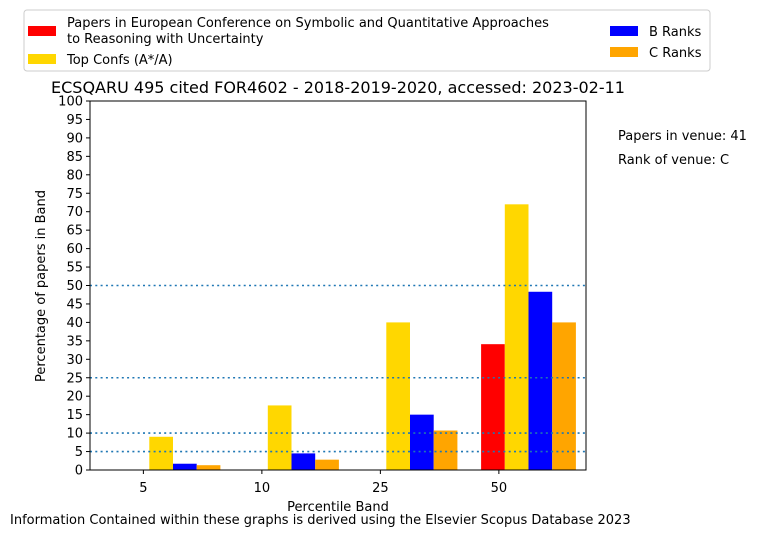 The width and height of the screenshot is (765, 536). What do you see at coordinates (74, 194) in the screenshot?
I see `y-tick-label: 75` at bounding box center [74, 194].